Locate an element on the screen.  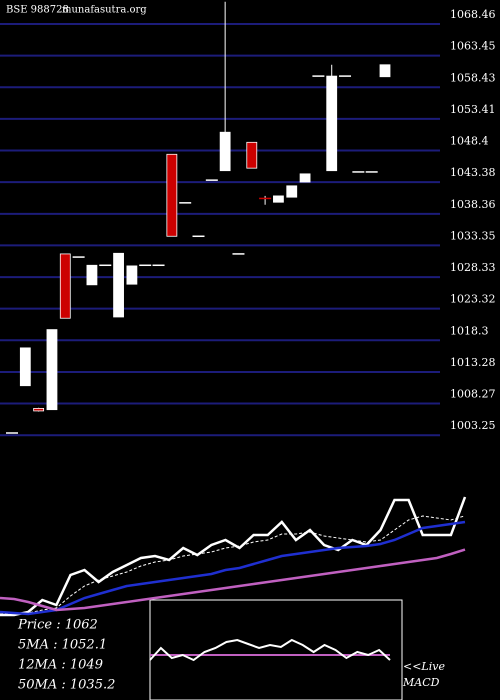
y-tick-label: 1023.32 is located at coordinates (473, 299).